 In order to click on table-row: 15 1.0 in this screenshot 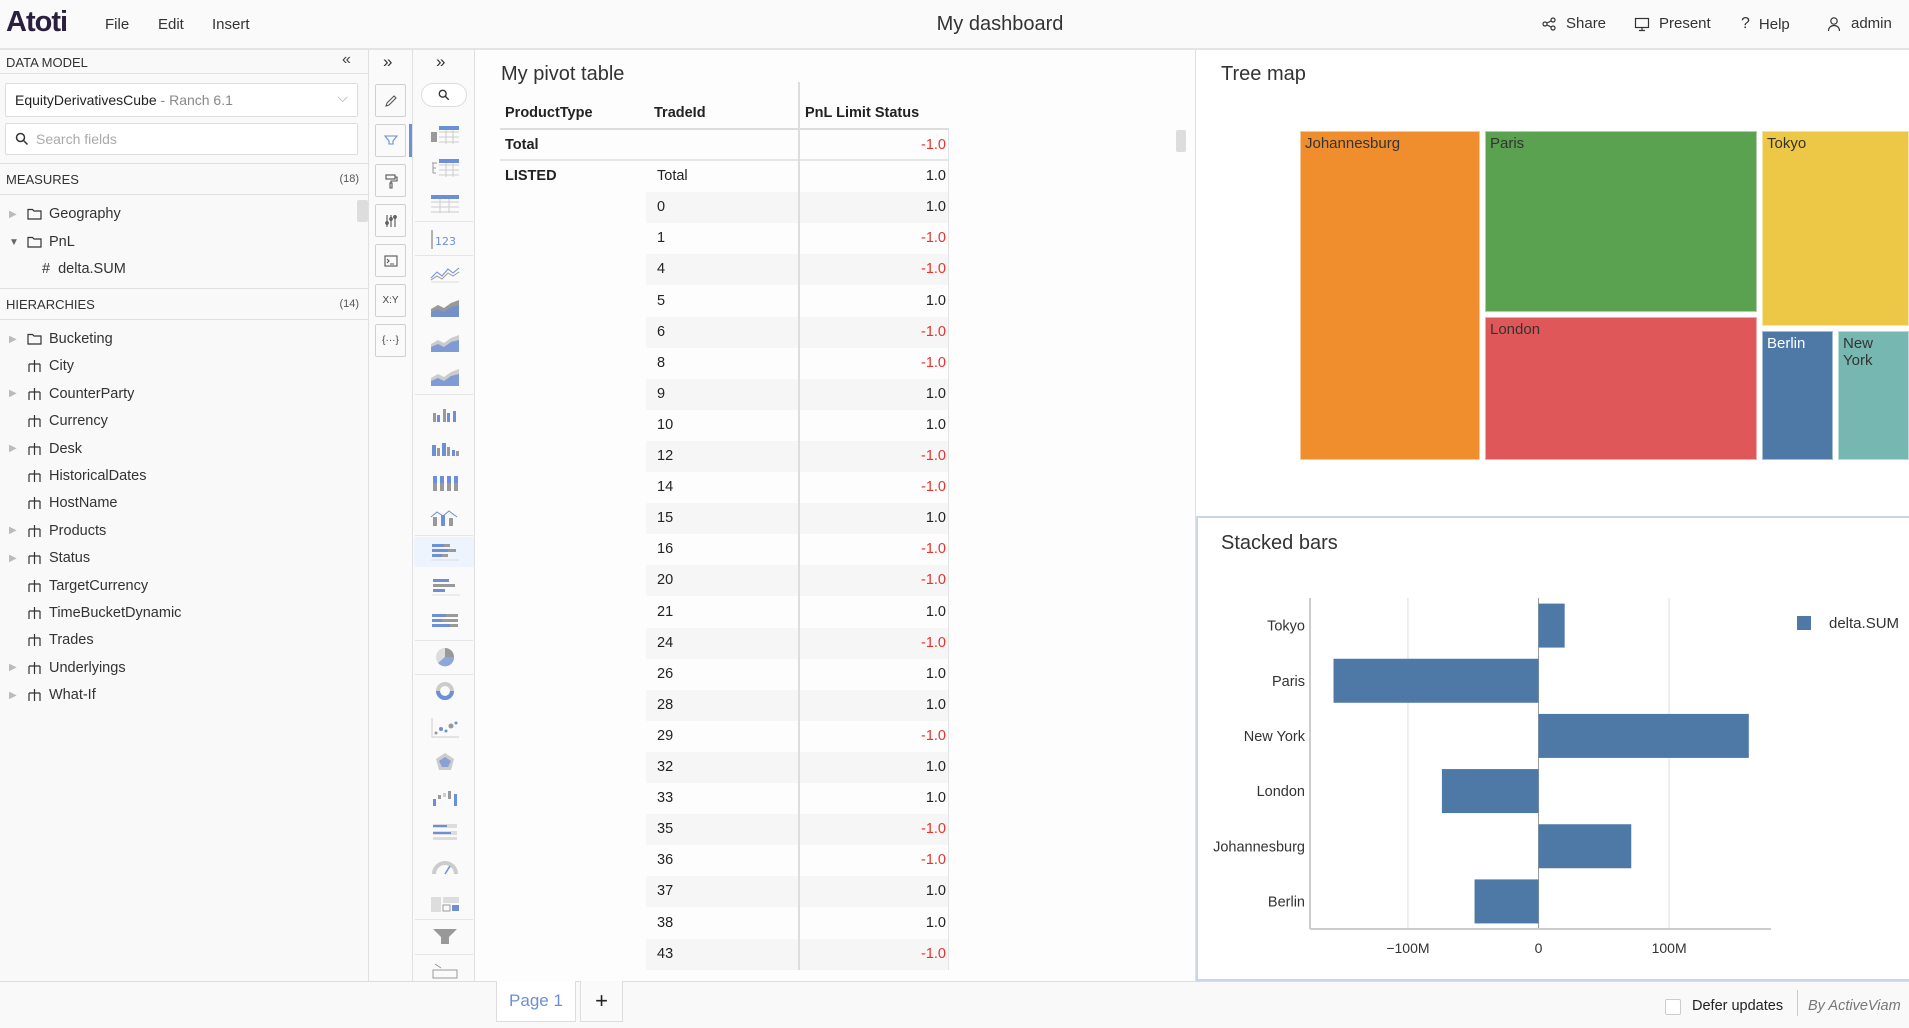, I will do `click(724, 519)`.